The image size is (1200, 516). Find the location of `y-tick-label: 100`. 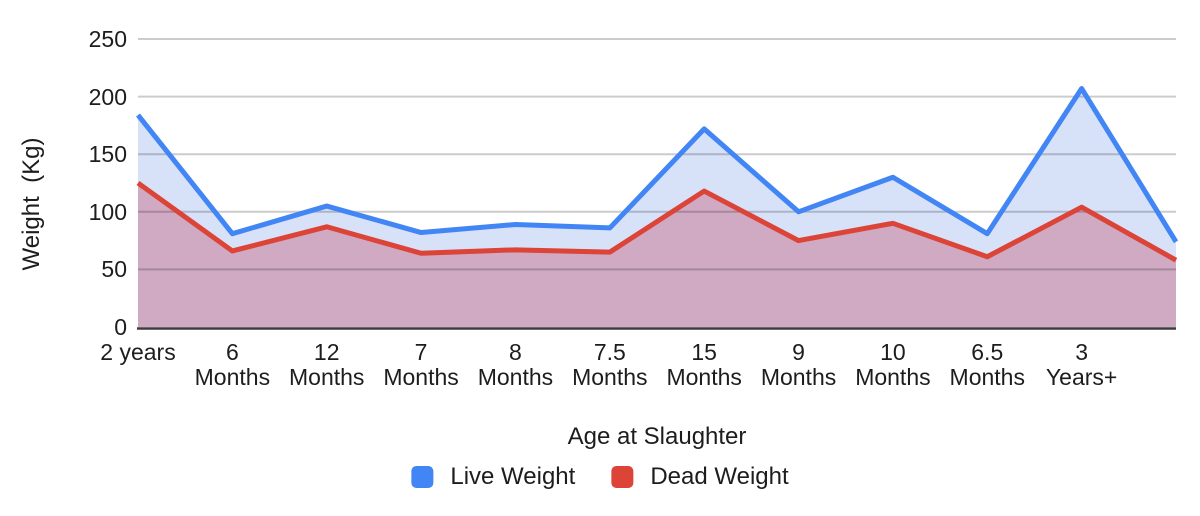

y-tick-label: 100 is located at coordinates (107, 211).